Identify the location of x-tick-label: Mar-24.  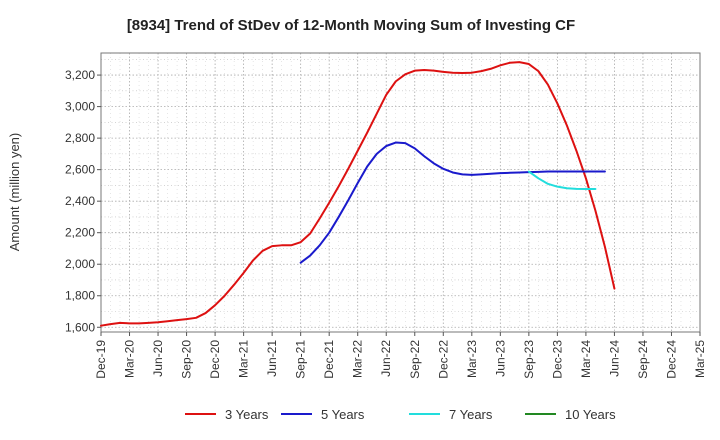
(586, 359).